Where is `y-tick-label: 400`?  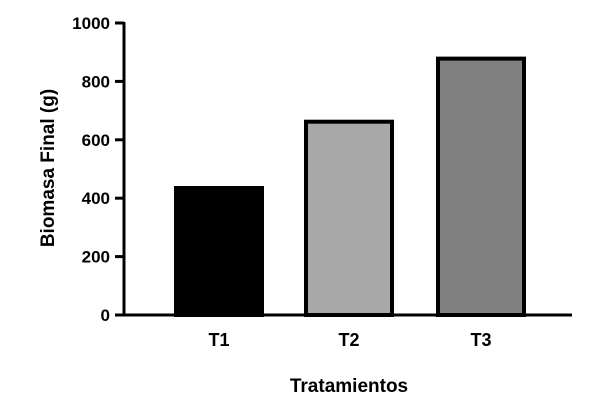 y-tick-label: 400 is located at coordinates (96, 198).